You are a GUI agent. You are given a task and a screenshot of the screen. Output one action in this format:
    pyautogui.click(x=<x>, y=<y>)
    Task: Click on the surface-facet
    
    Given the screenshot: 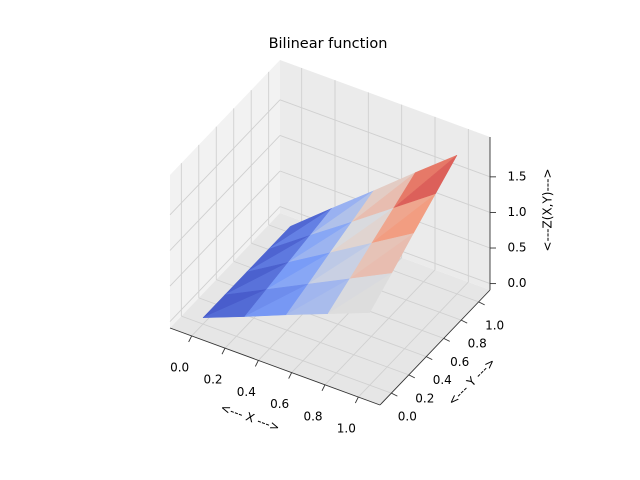 What is the action you would take?
    pyautogui.click(x=359, y=293)
    